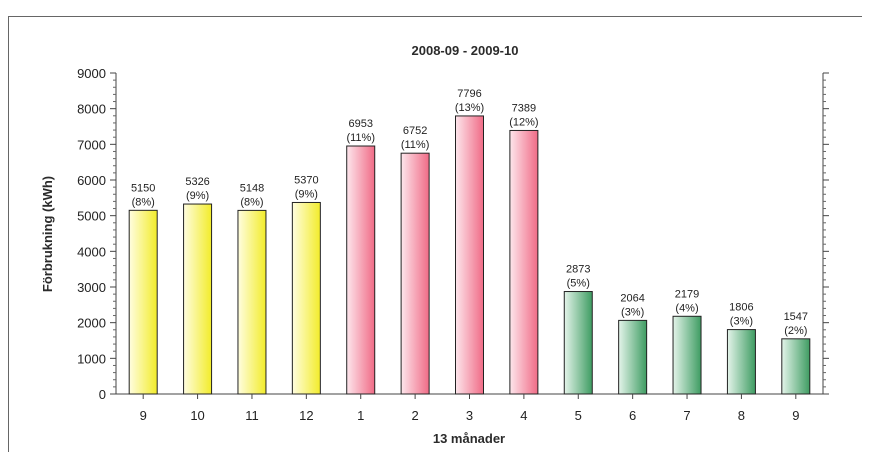 This screenshot has width=871, height=458. What do you see at coordinates (197, 182) in the screenshot?
I see `bar-value-label: 5326` at bounding box center [197, 182].